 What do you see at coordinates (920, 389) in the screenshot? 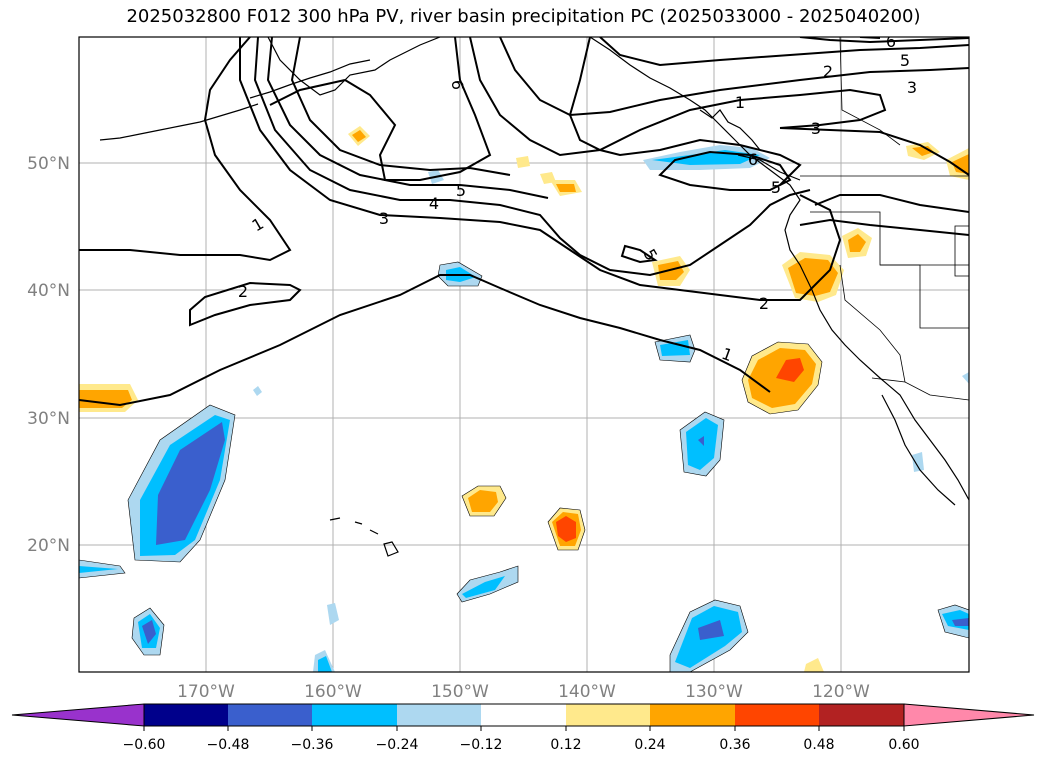
I see `border-us-mexico` at bounding box center [920, 389].